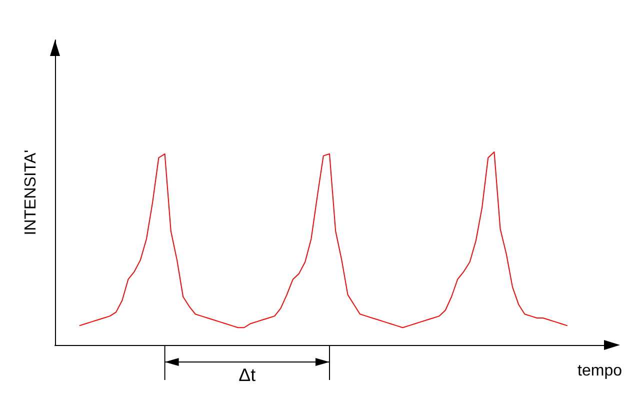  I want to click on x-axis-title: tempo, so click(600, 371).